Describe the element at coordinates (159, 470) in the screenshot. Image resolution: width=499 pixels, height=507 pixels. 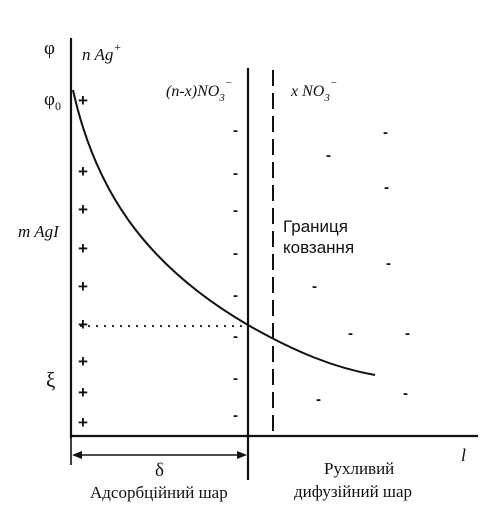
I see `delta-label: δ` at that location.